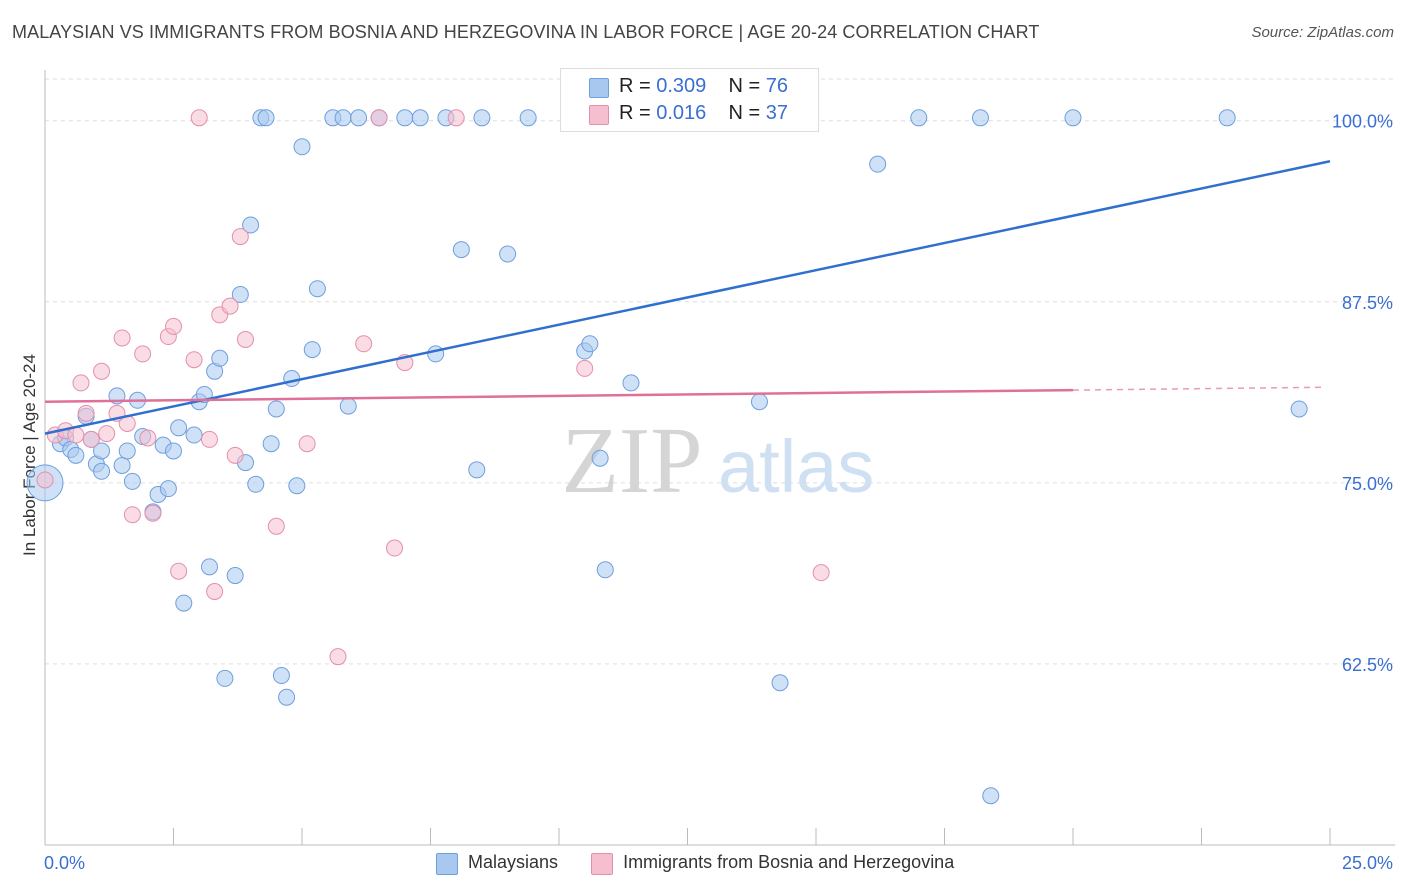 This screenshot has height=892, width=1406. I want to click on watermark-zip: ZIP, so click(632, 461).